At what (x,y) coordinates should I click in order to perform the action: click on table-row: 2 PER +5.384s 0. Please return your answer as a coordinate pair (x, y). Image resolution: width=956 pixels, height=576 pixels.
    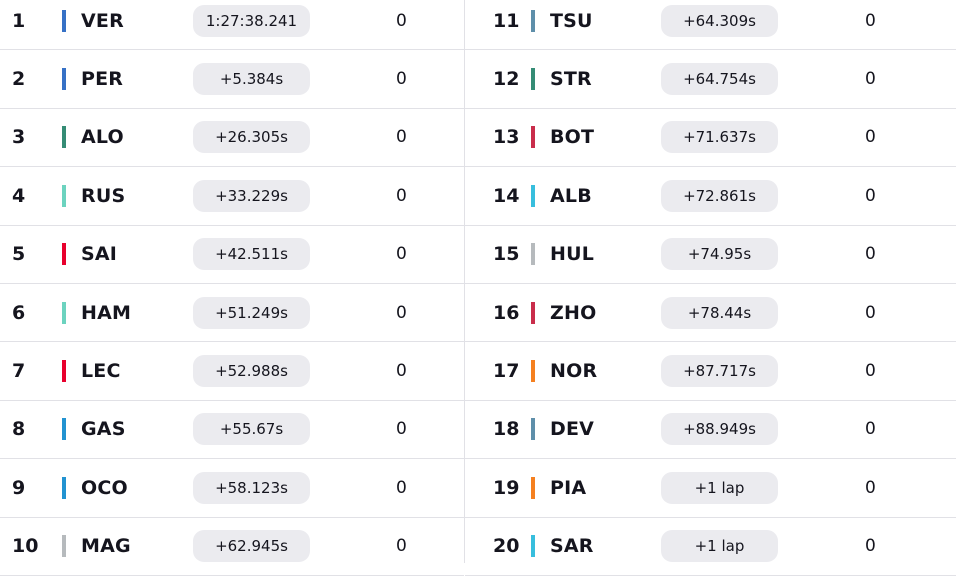
    Looking at the image, I should click on (232, 79).